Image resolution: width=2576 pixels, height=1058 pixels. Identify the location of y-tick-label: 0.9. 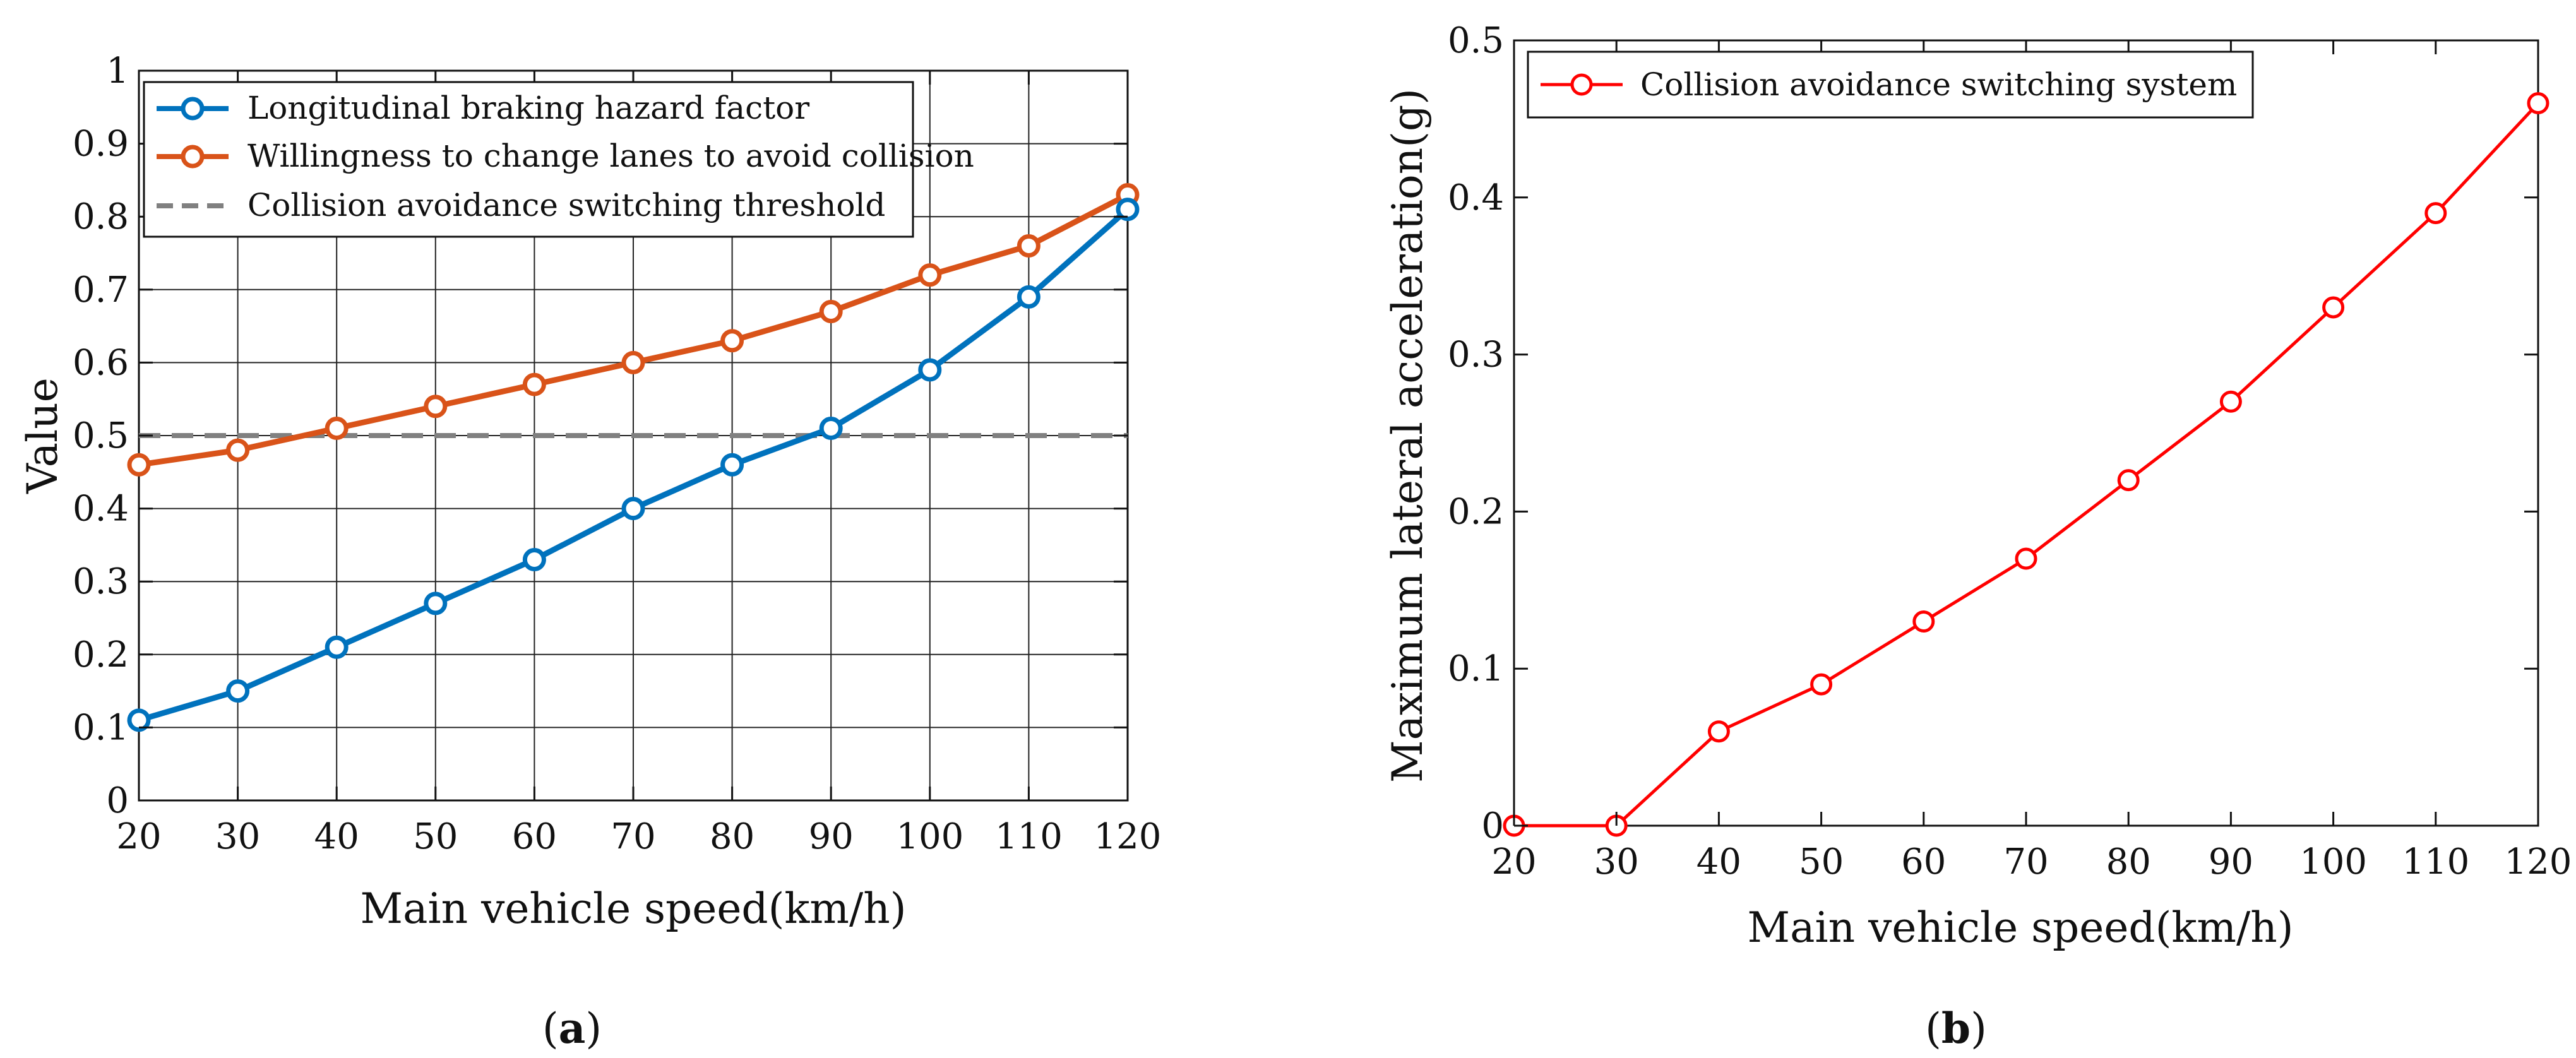
(101, 144).